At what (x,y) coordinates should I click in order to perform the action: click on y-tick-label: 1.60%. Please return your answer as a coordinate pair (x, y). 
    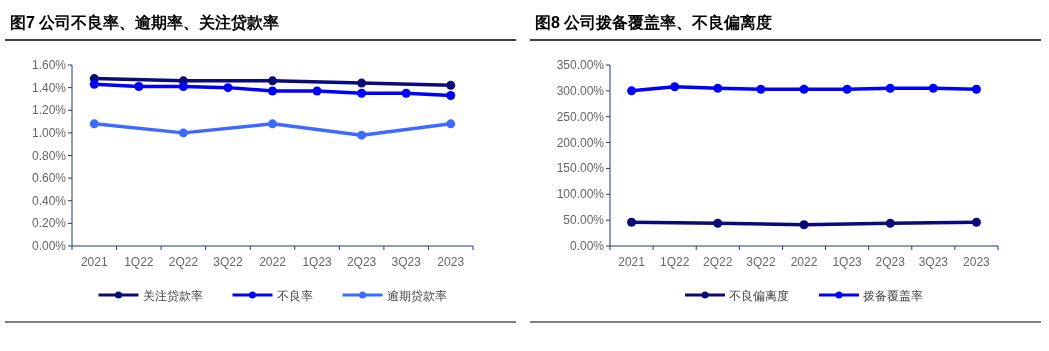
    Looking at the image, I should click on (49, 65).